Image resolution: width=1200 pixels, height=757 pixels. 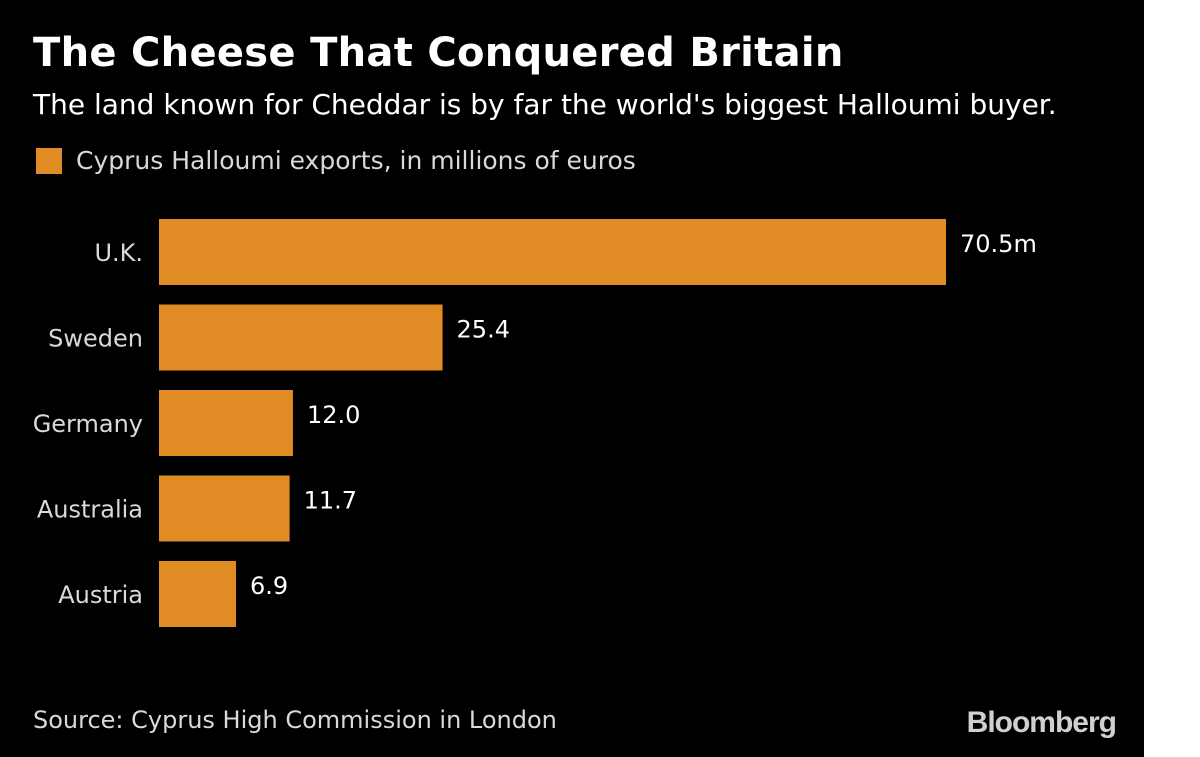 What do you see at coordinates (198, 594) in the screenshot?
I see `bar-austria` at bounding box center [198, 594].